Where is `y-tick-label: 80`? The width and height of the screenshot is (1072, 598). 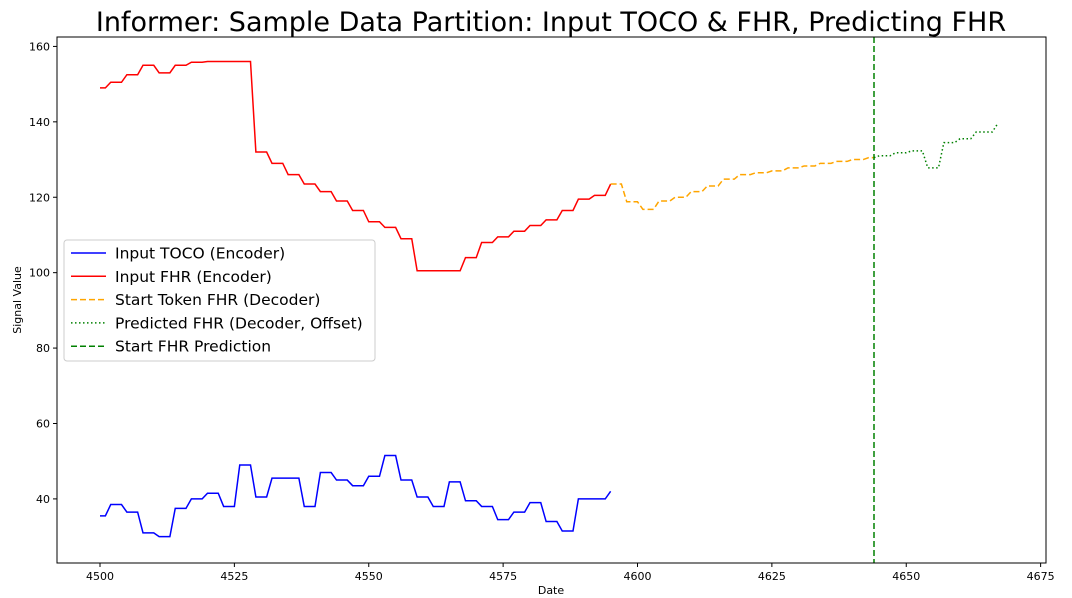
y-tick-label: 80 is located at coordinates (43, 348).